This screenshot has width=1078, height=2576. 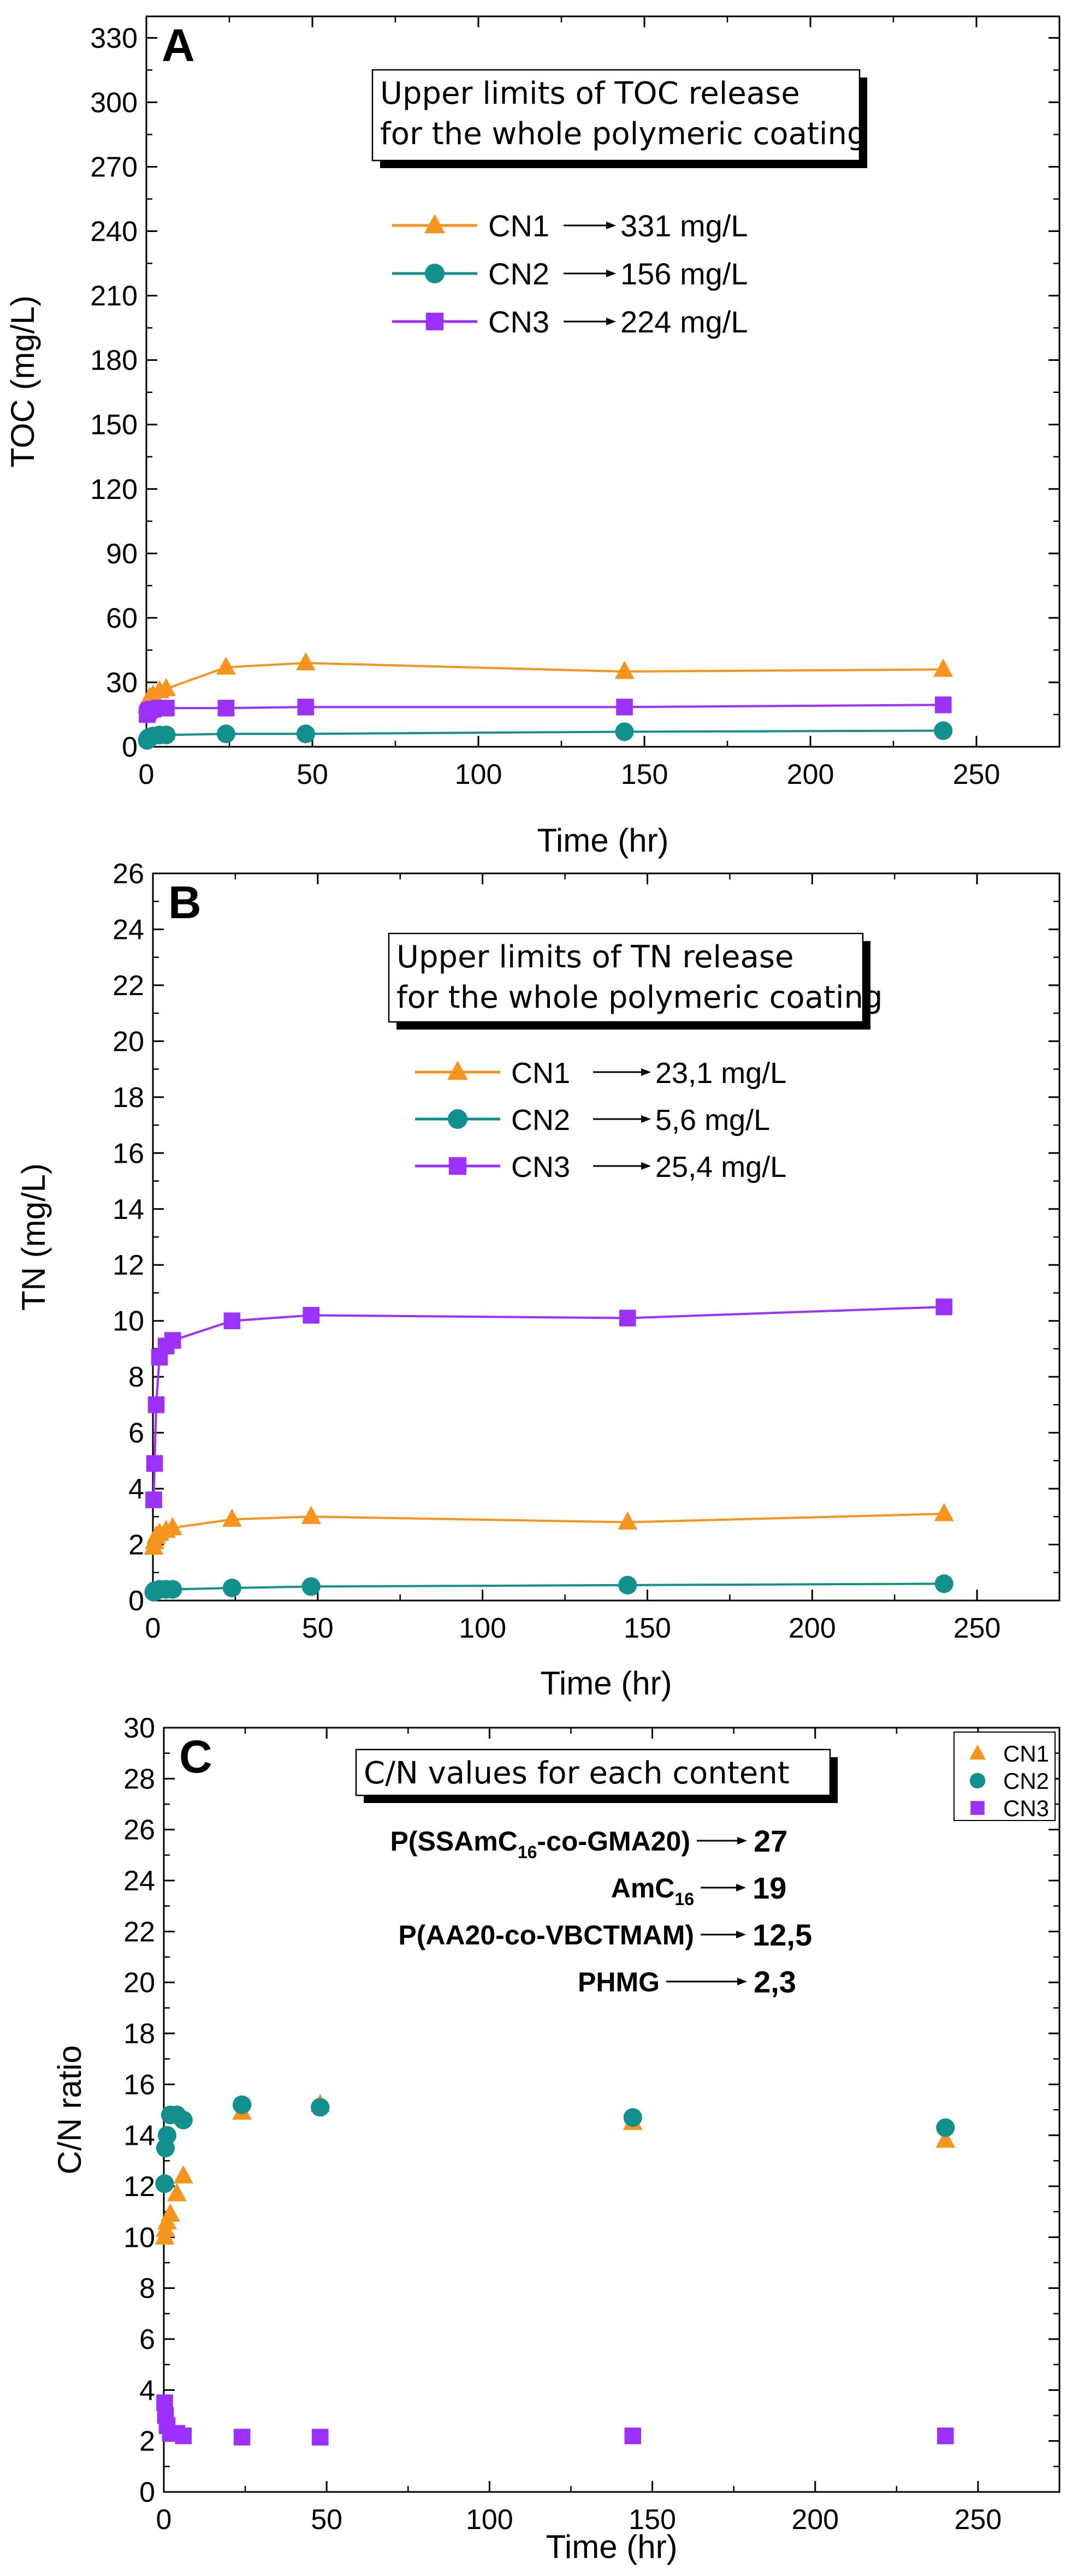 I want to click on y-tick-label: 26, so click(x=139, y=1830).